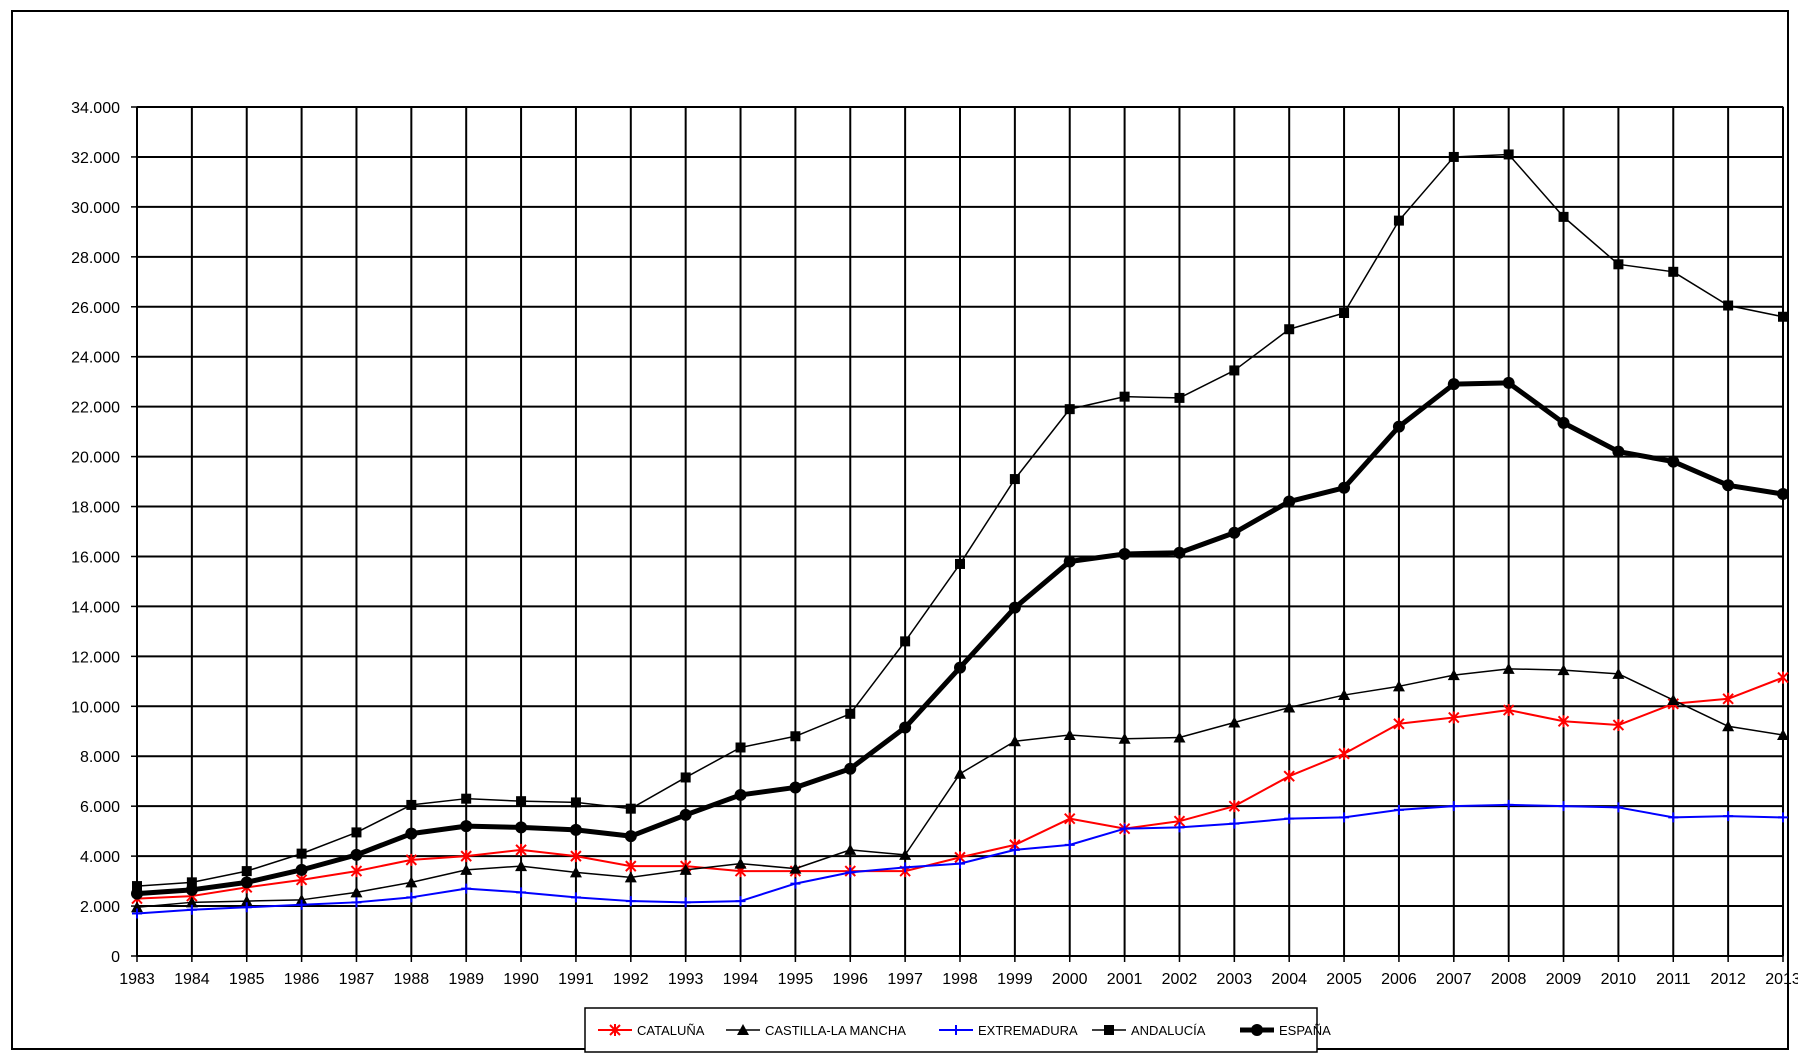 The image size is (1798, 1059). I want to click on legend-label: ESPAÑA, so click(1305, 1030).